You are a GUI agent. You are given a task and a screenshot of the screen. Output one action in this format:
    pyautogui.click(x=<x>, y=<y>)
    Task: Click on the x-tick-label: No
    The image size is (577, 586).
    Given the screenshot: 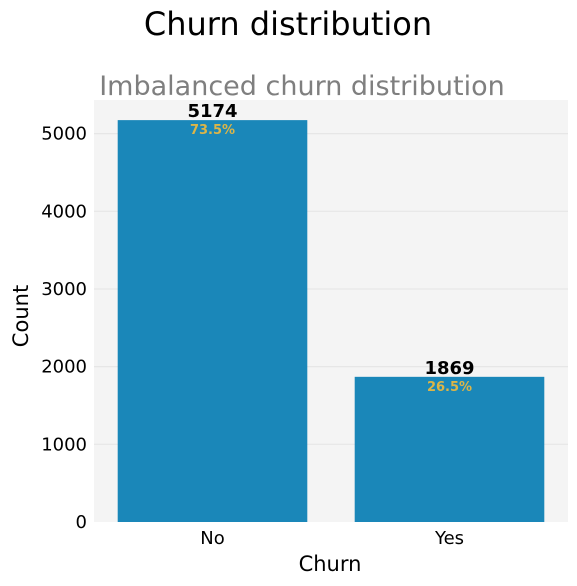 What is the action you would take?
    pyautogui.click(x=212, y=538)
    